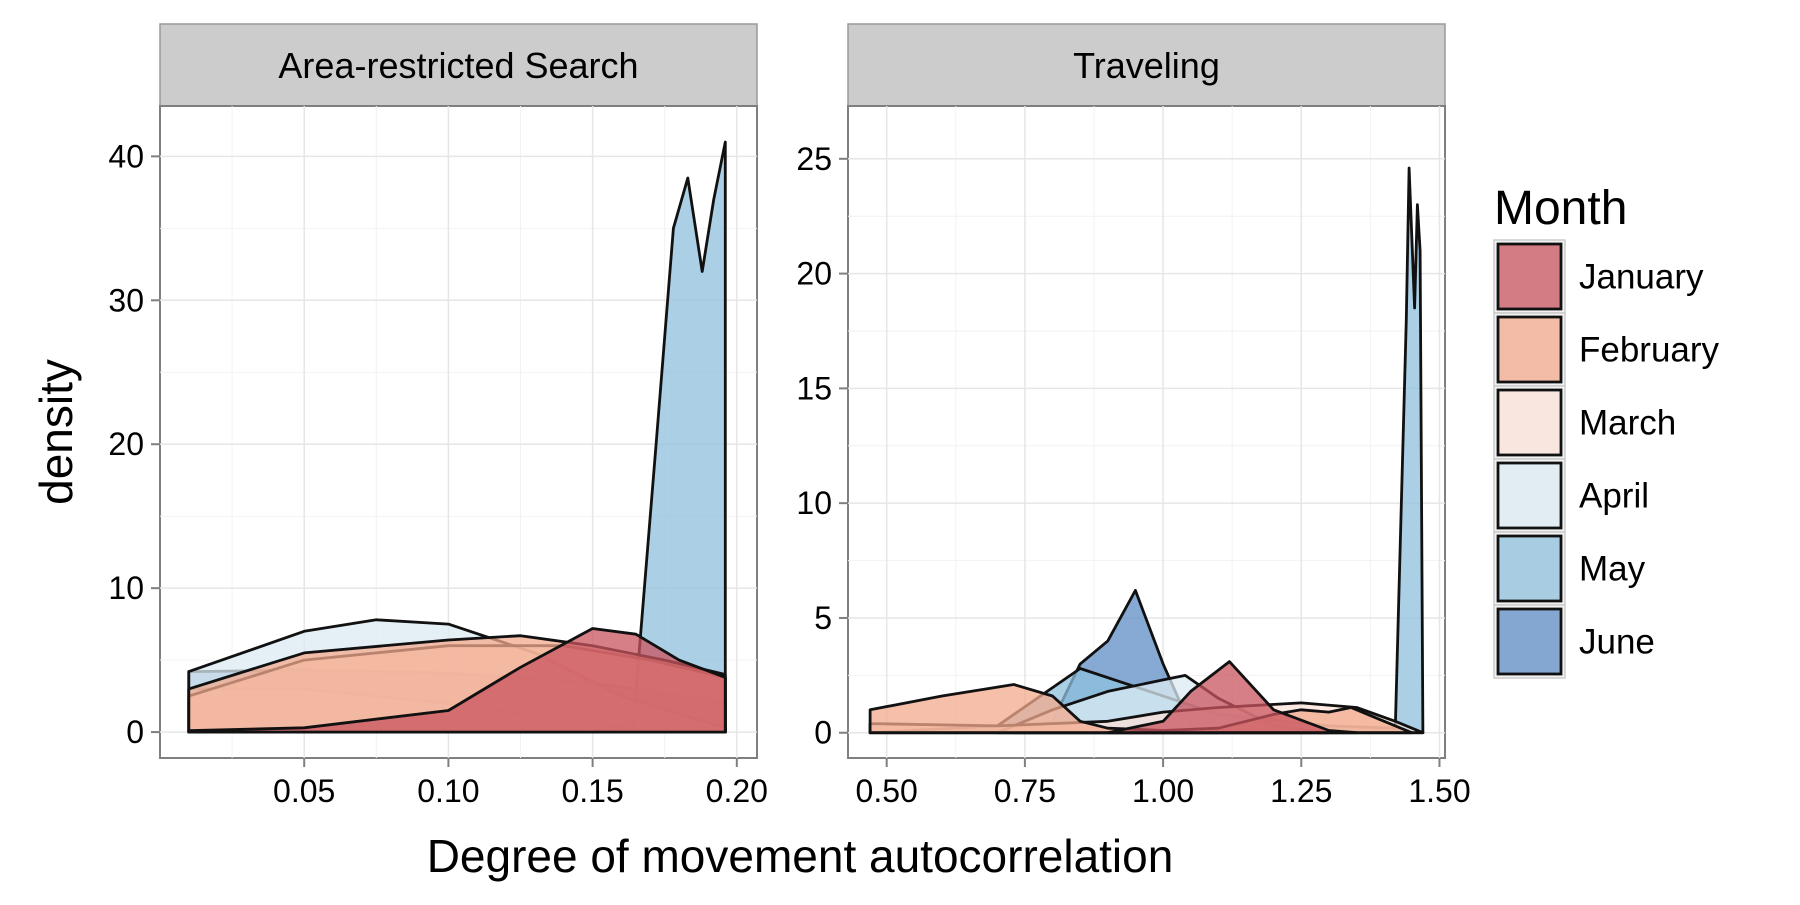 This screenshot has height=905, width=1800. What do you see at coordinates (304, 791) in the screenshot?
I see `x-tick-label: 0.05` at bounding box center [304, 791].